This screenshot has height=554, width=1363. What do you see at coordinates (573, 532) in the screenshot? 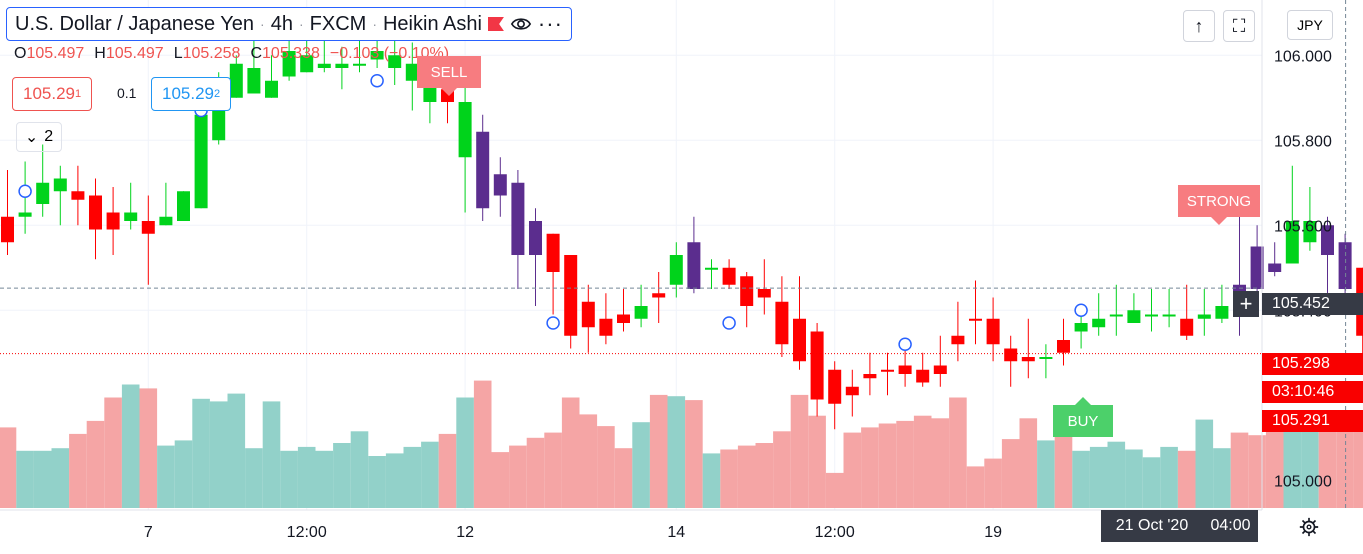
I see `time-axis: 7 12:00 12 14 12:00 19` at bounding box center [573, 532].